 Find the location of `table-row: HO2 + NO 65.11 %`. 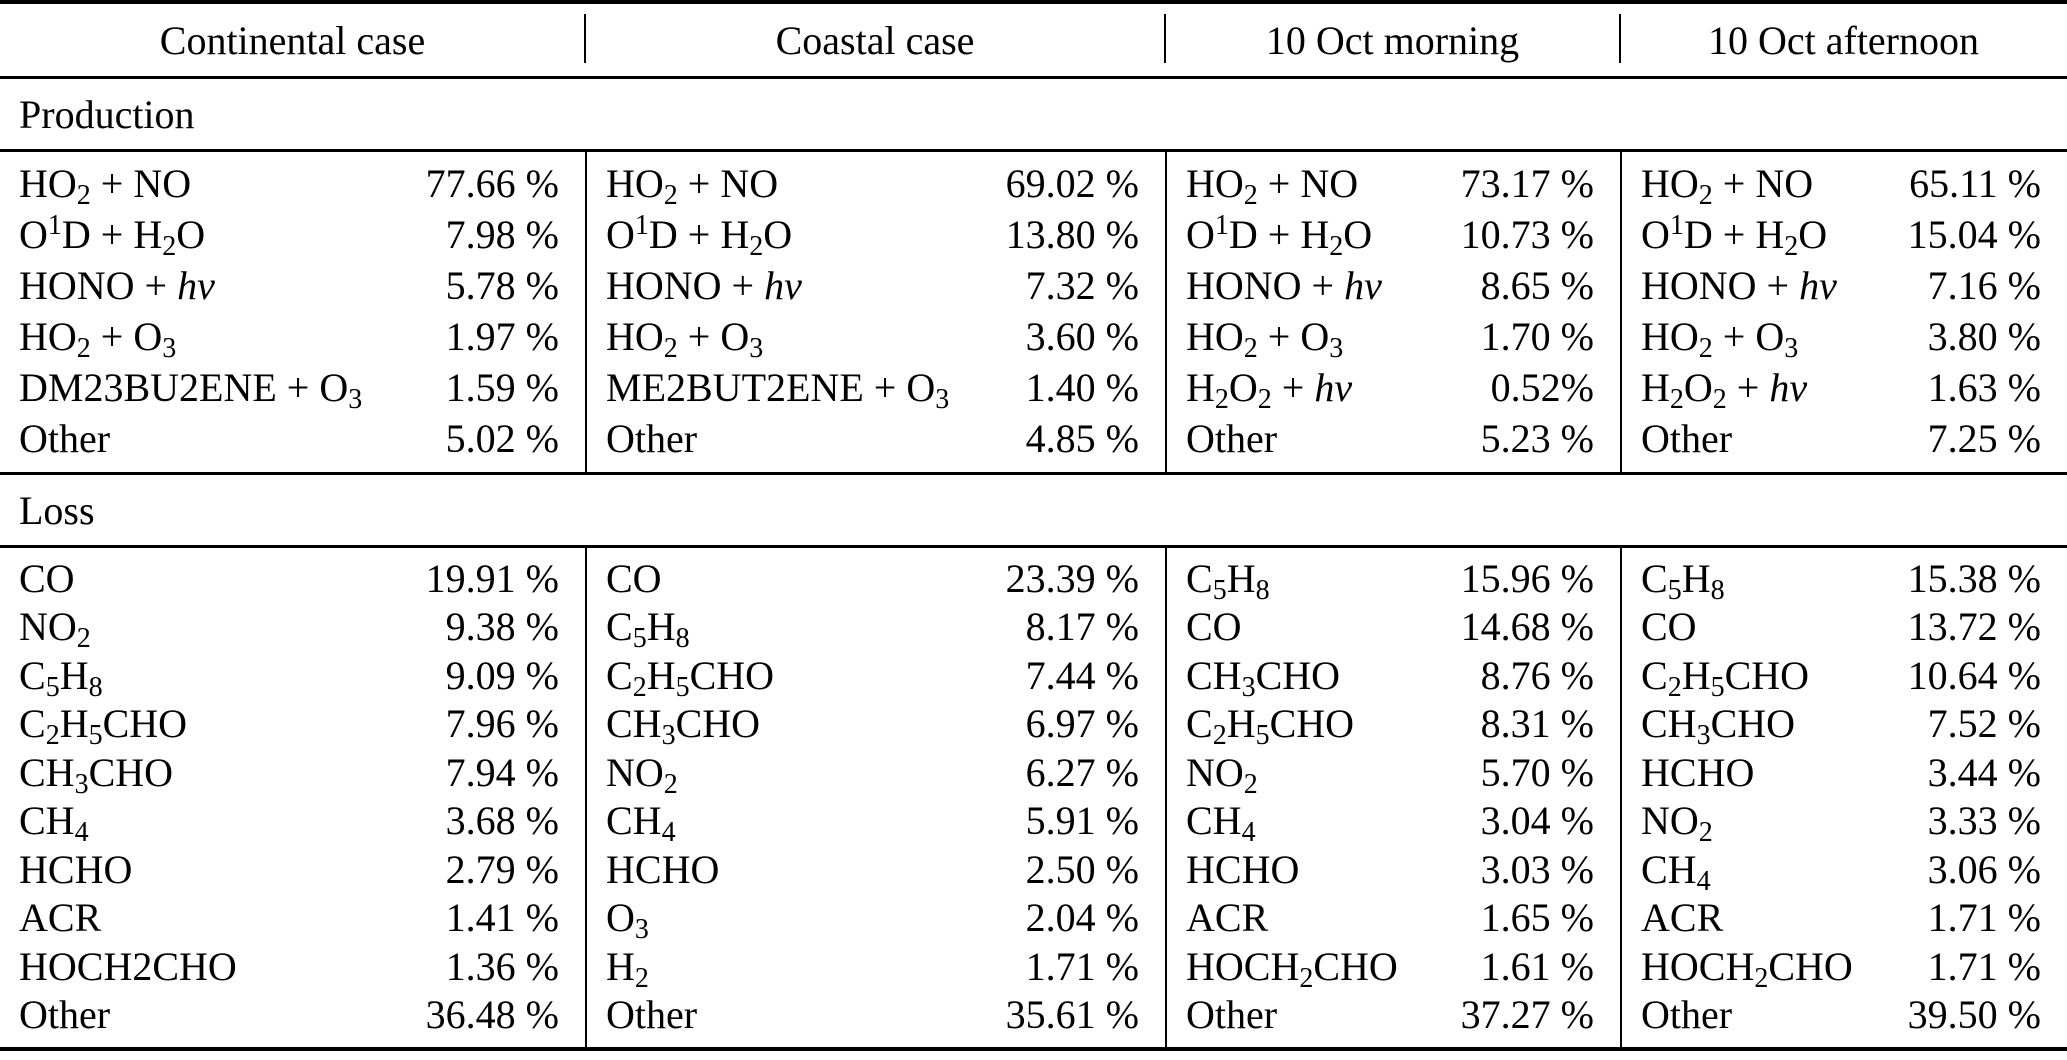

table-row: HO2 + NO 65.11 % is located at coordinates (1844, 184).